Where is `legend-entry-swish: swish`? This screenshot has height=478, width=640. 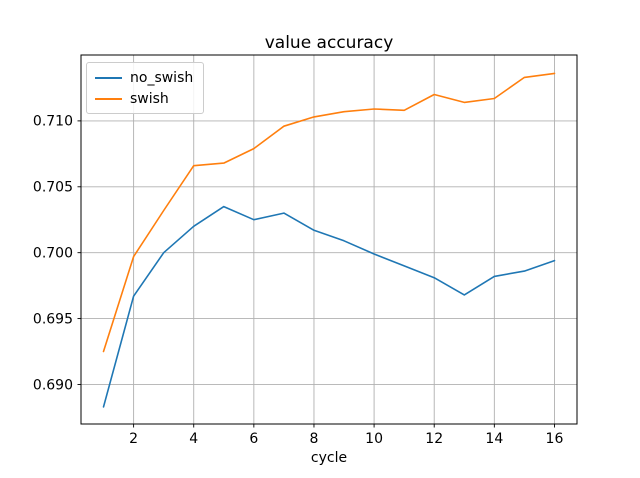 legend-entry-swish: swish is located at coordinates (144, 98).